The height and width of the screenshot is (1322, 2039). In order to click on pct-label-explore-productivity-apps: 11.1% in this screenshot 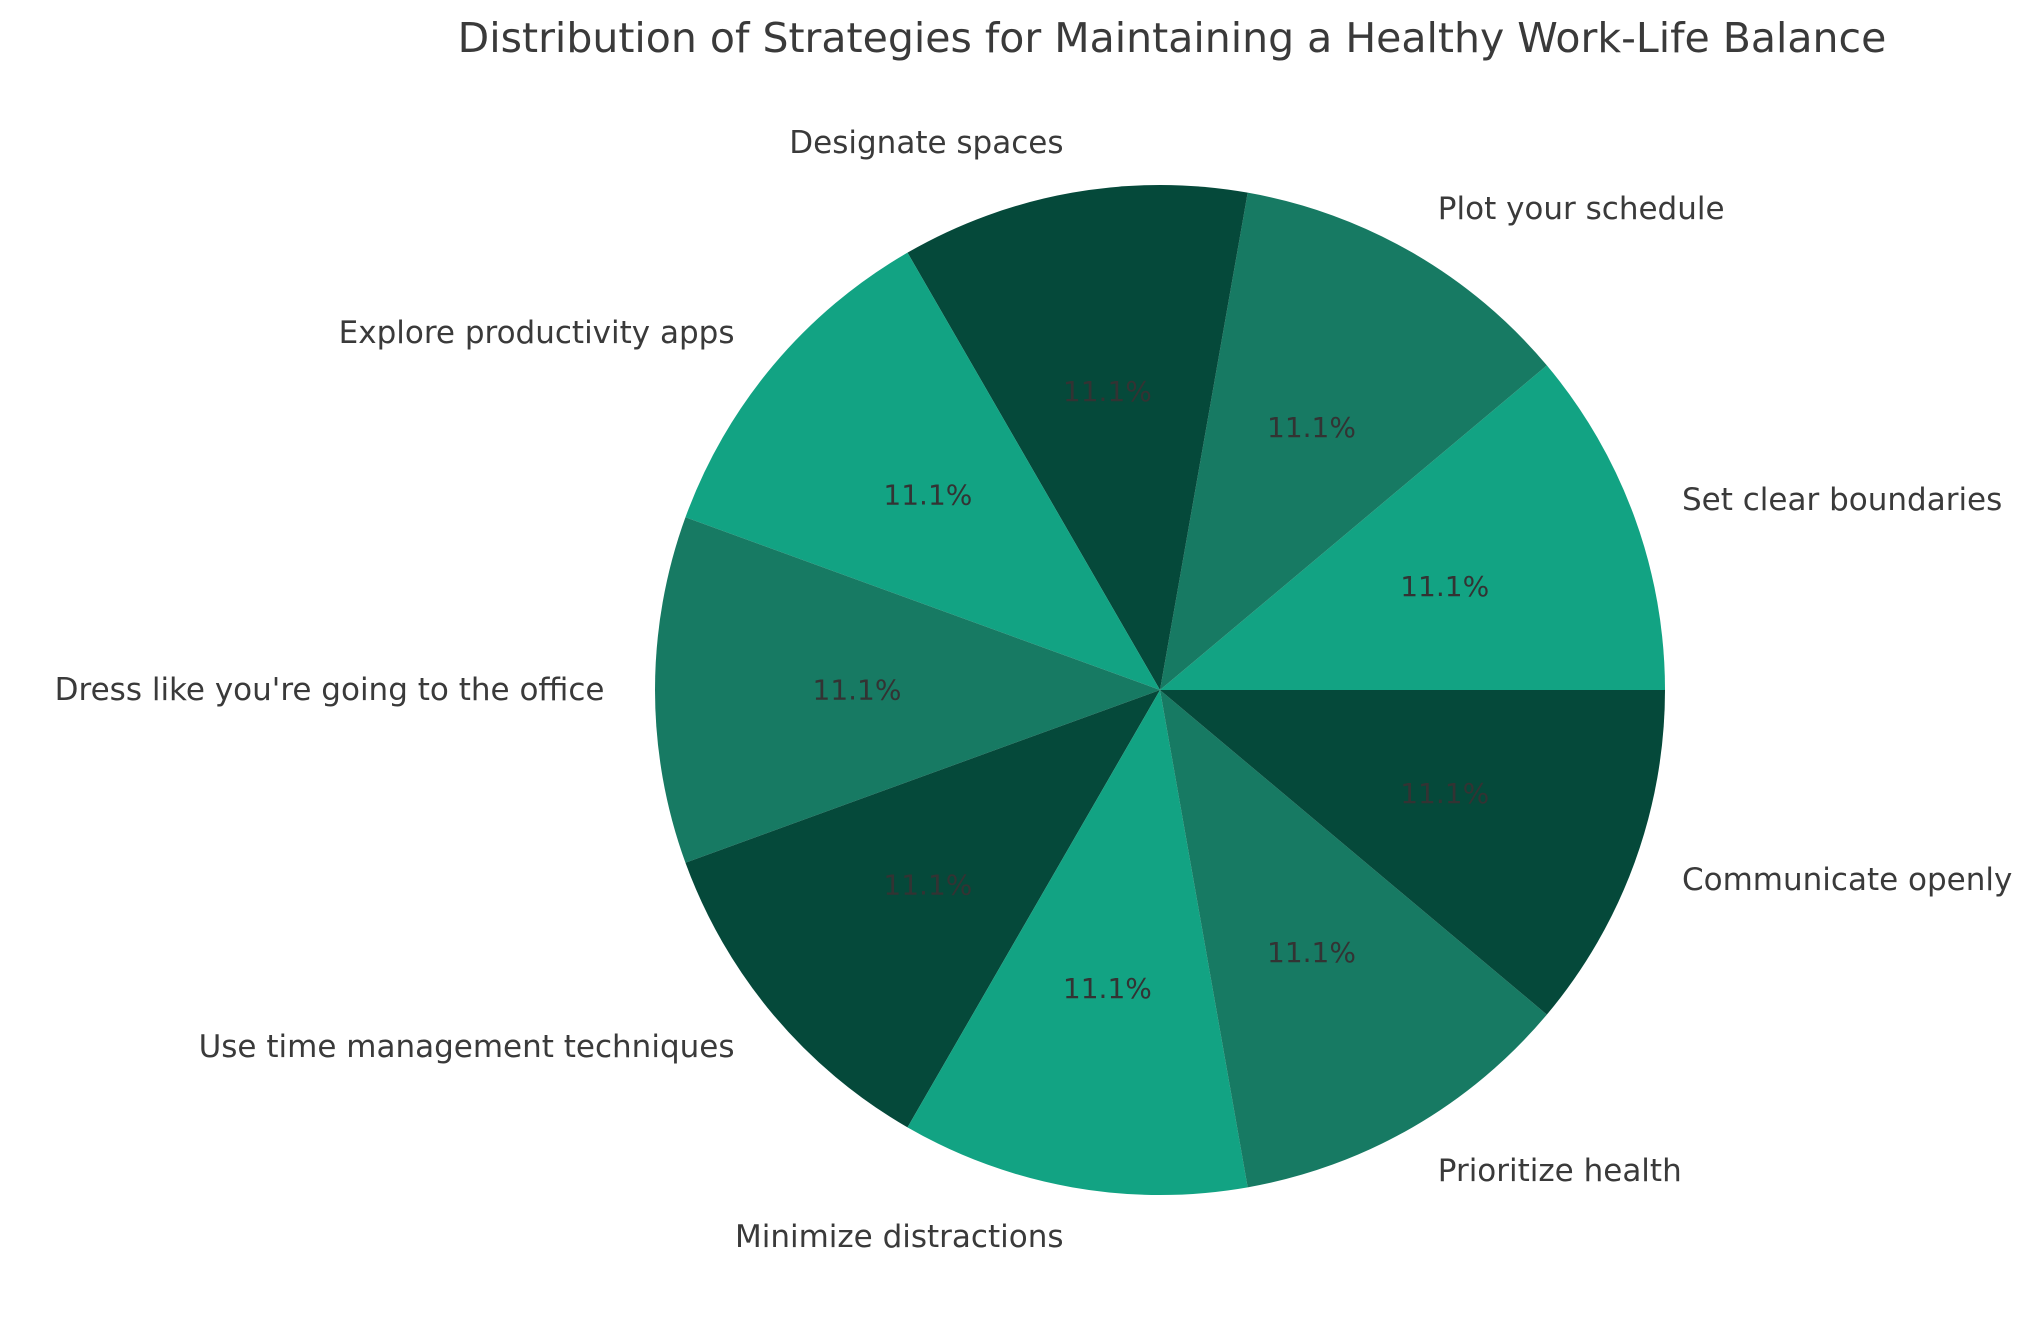, I will do `click(927, 495)`.